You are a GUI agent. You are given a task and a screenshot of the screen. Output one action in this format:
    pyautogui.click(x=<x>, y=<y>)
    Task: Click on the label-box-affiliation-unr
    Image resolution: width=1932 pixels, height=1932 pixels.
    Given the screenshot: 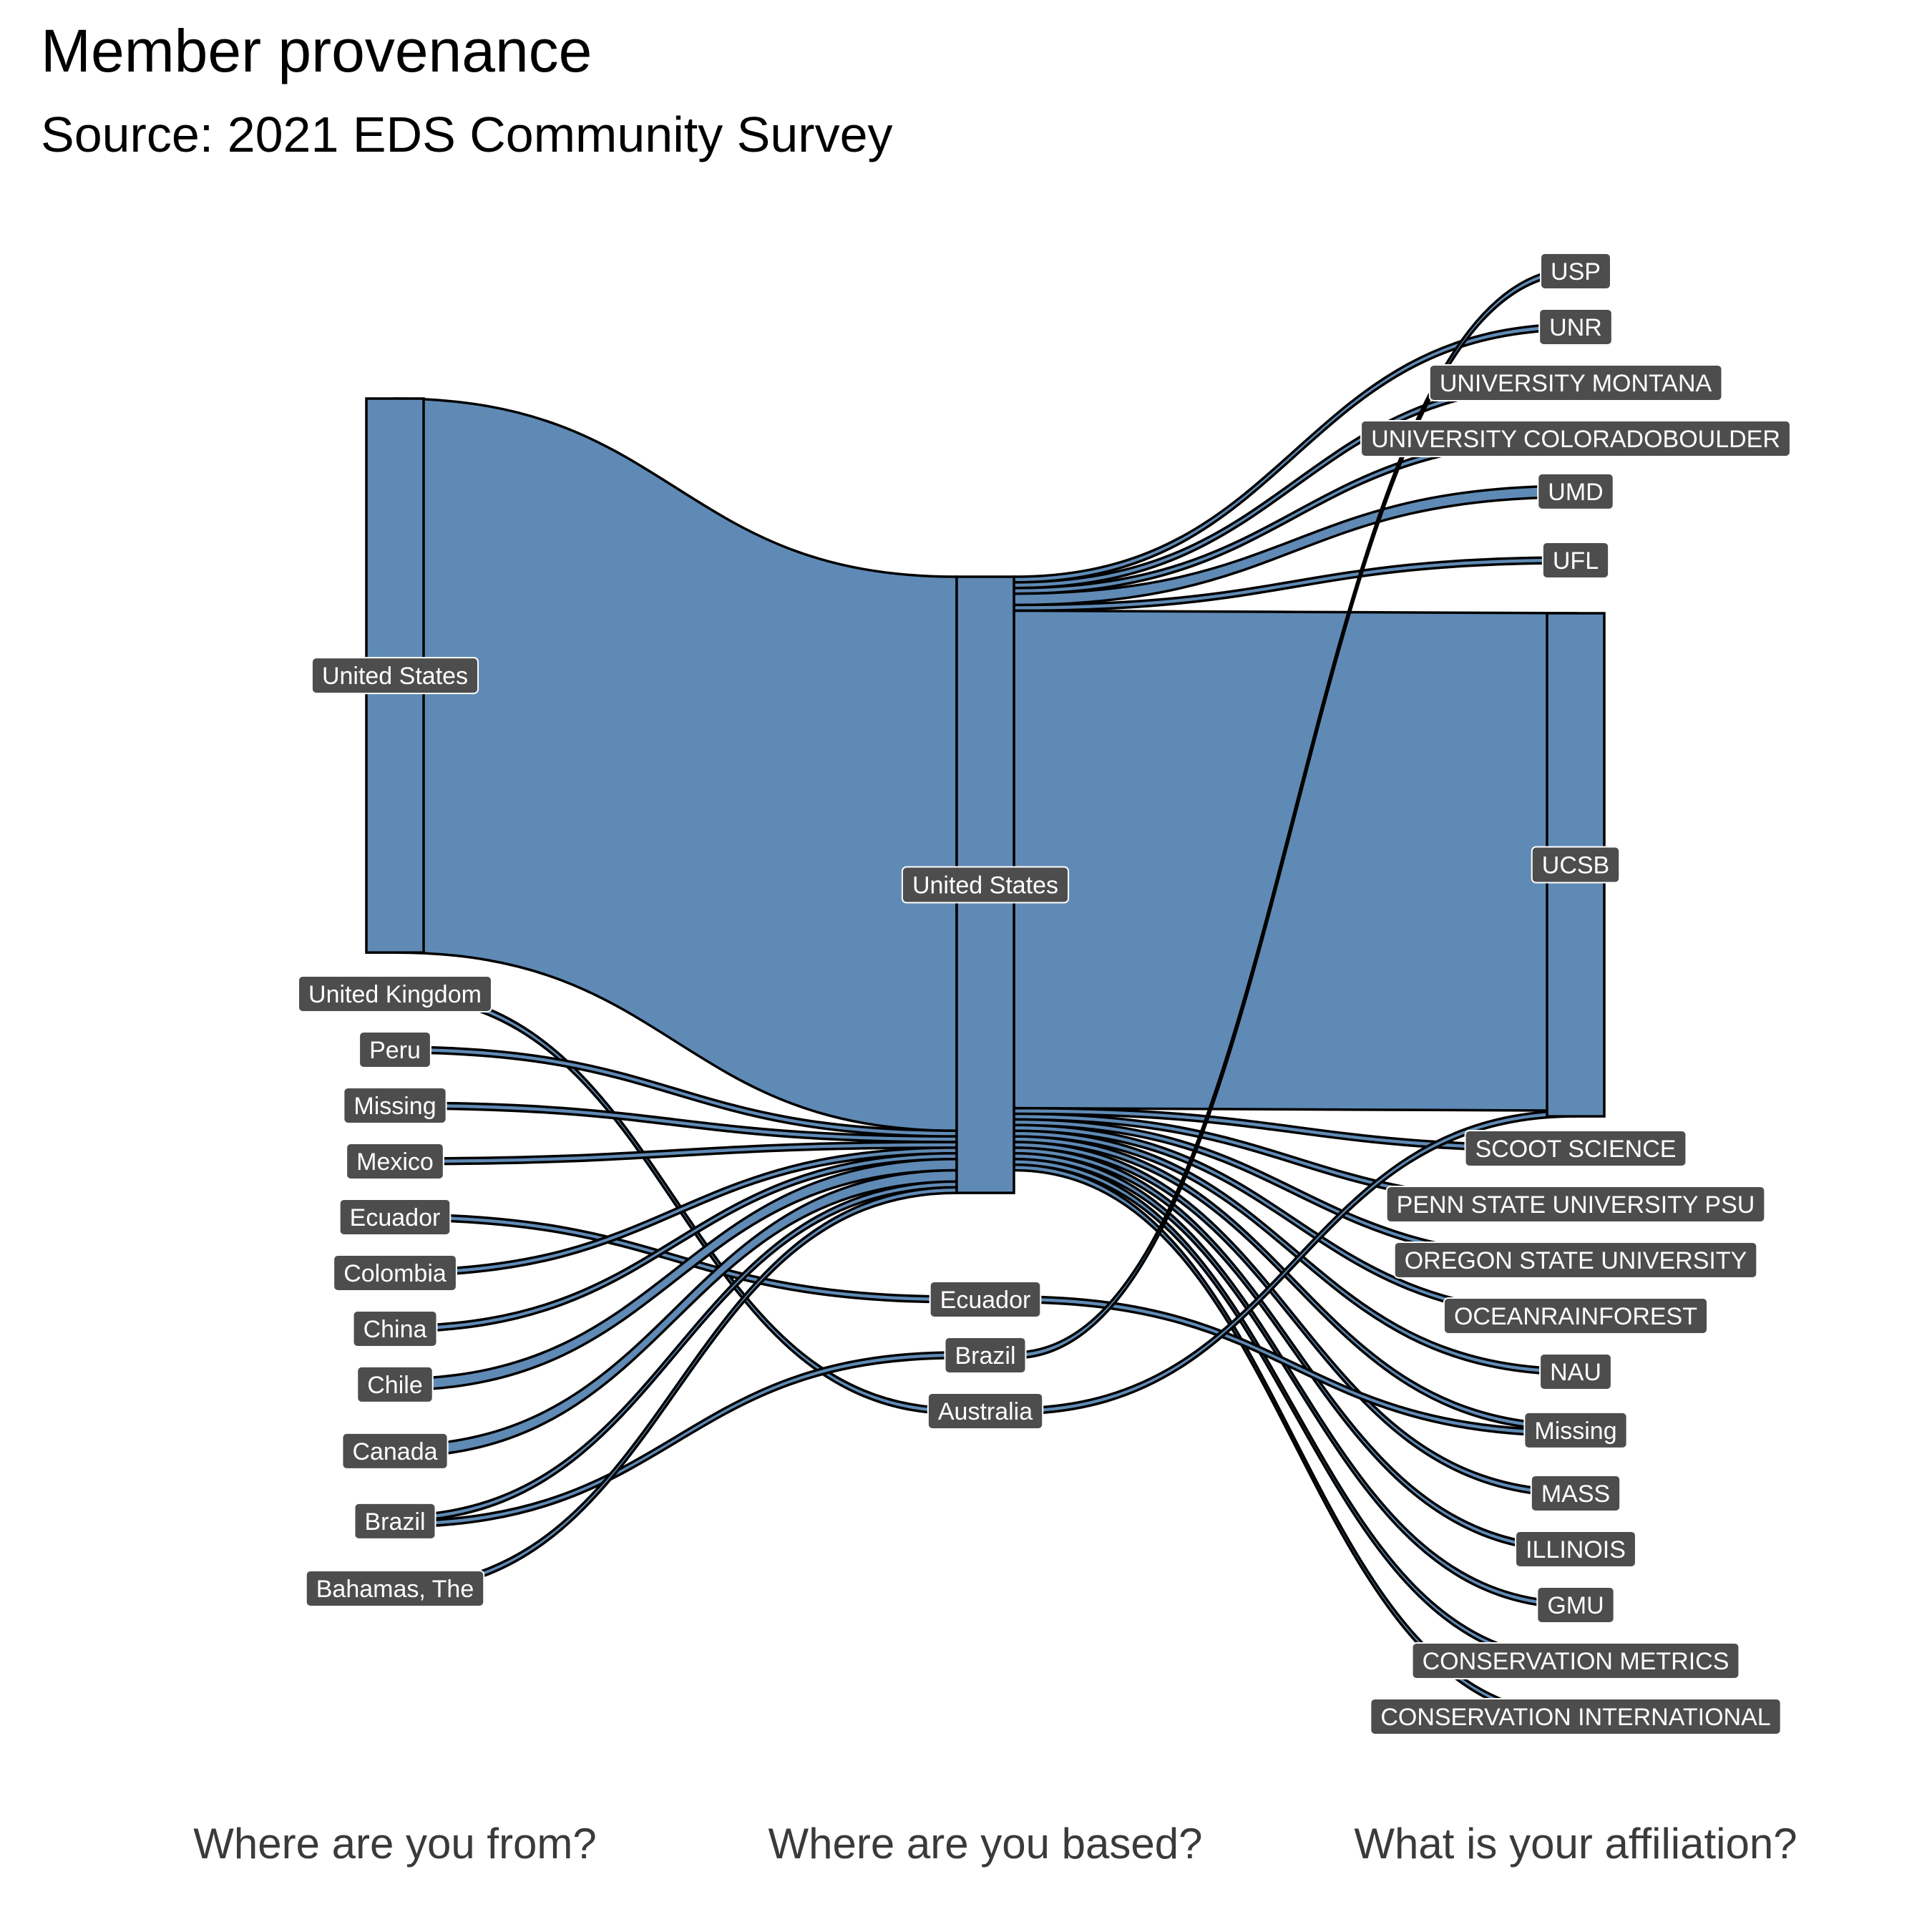 What is the action you would take?
    pyautogui.click(x=1575, y=327)
    